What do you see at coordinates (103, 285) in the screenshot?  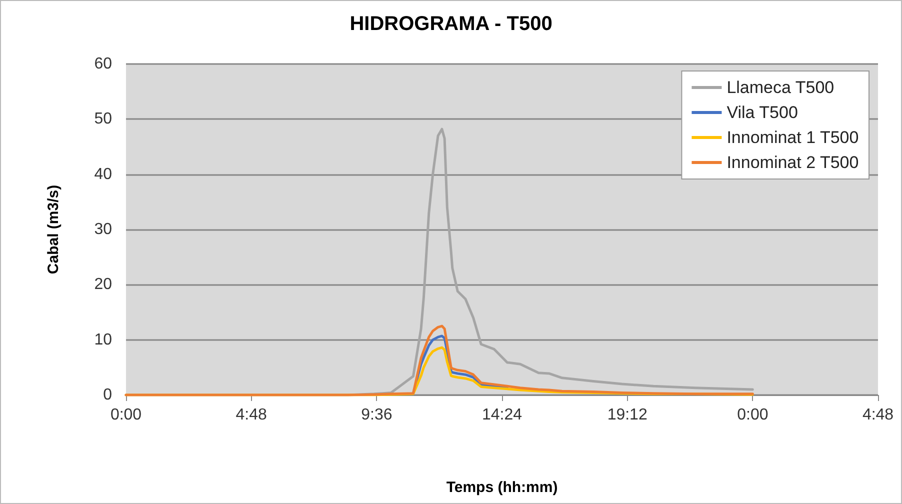 I see `y-tick-label: 20` at bounding box center [103, 285].